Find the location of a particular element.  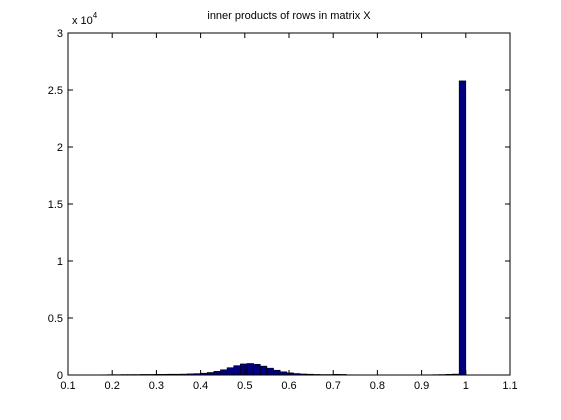

y-multiplier-exponent: 4 is located at coordinates (95, 15).